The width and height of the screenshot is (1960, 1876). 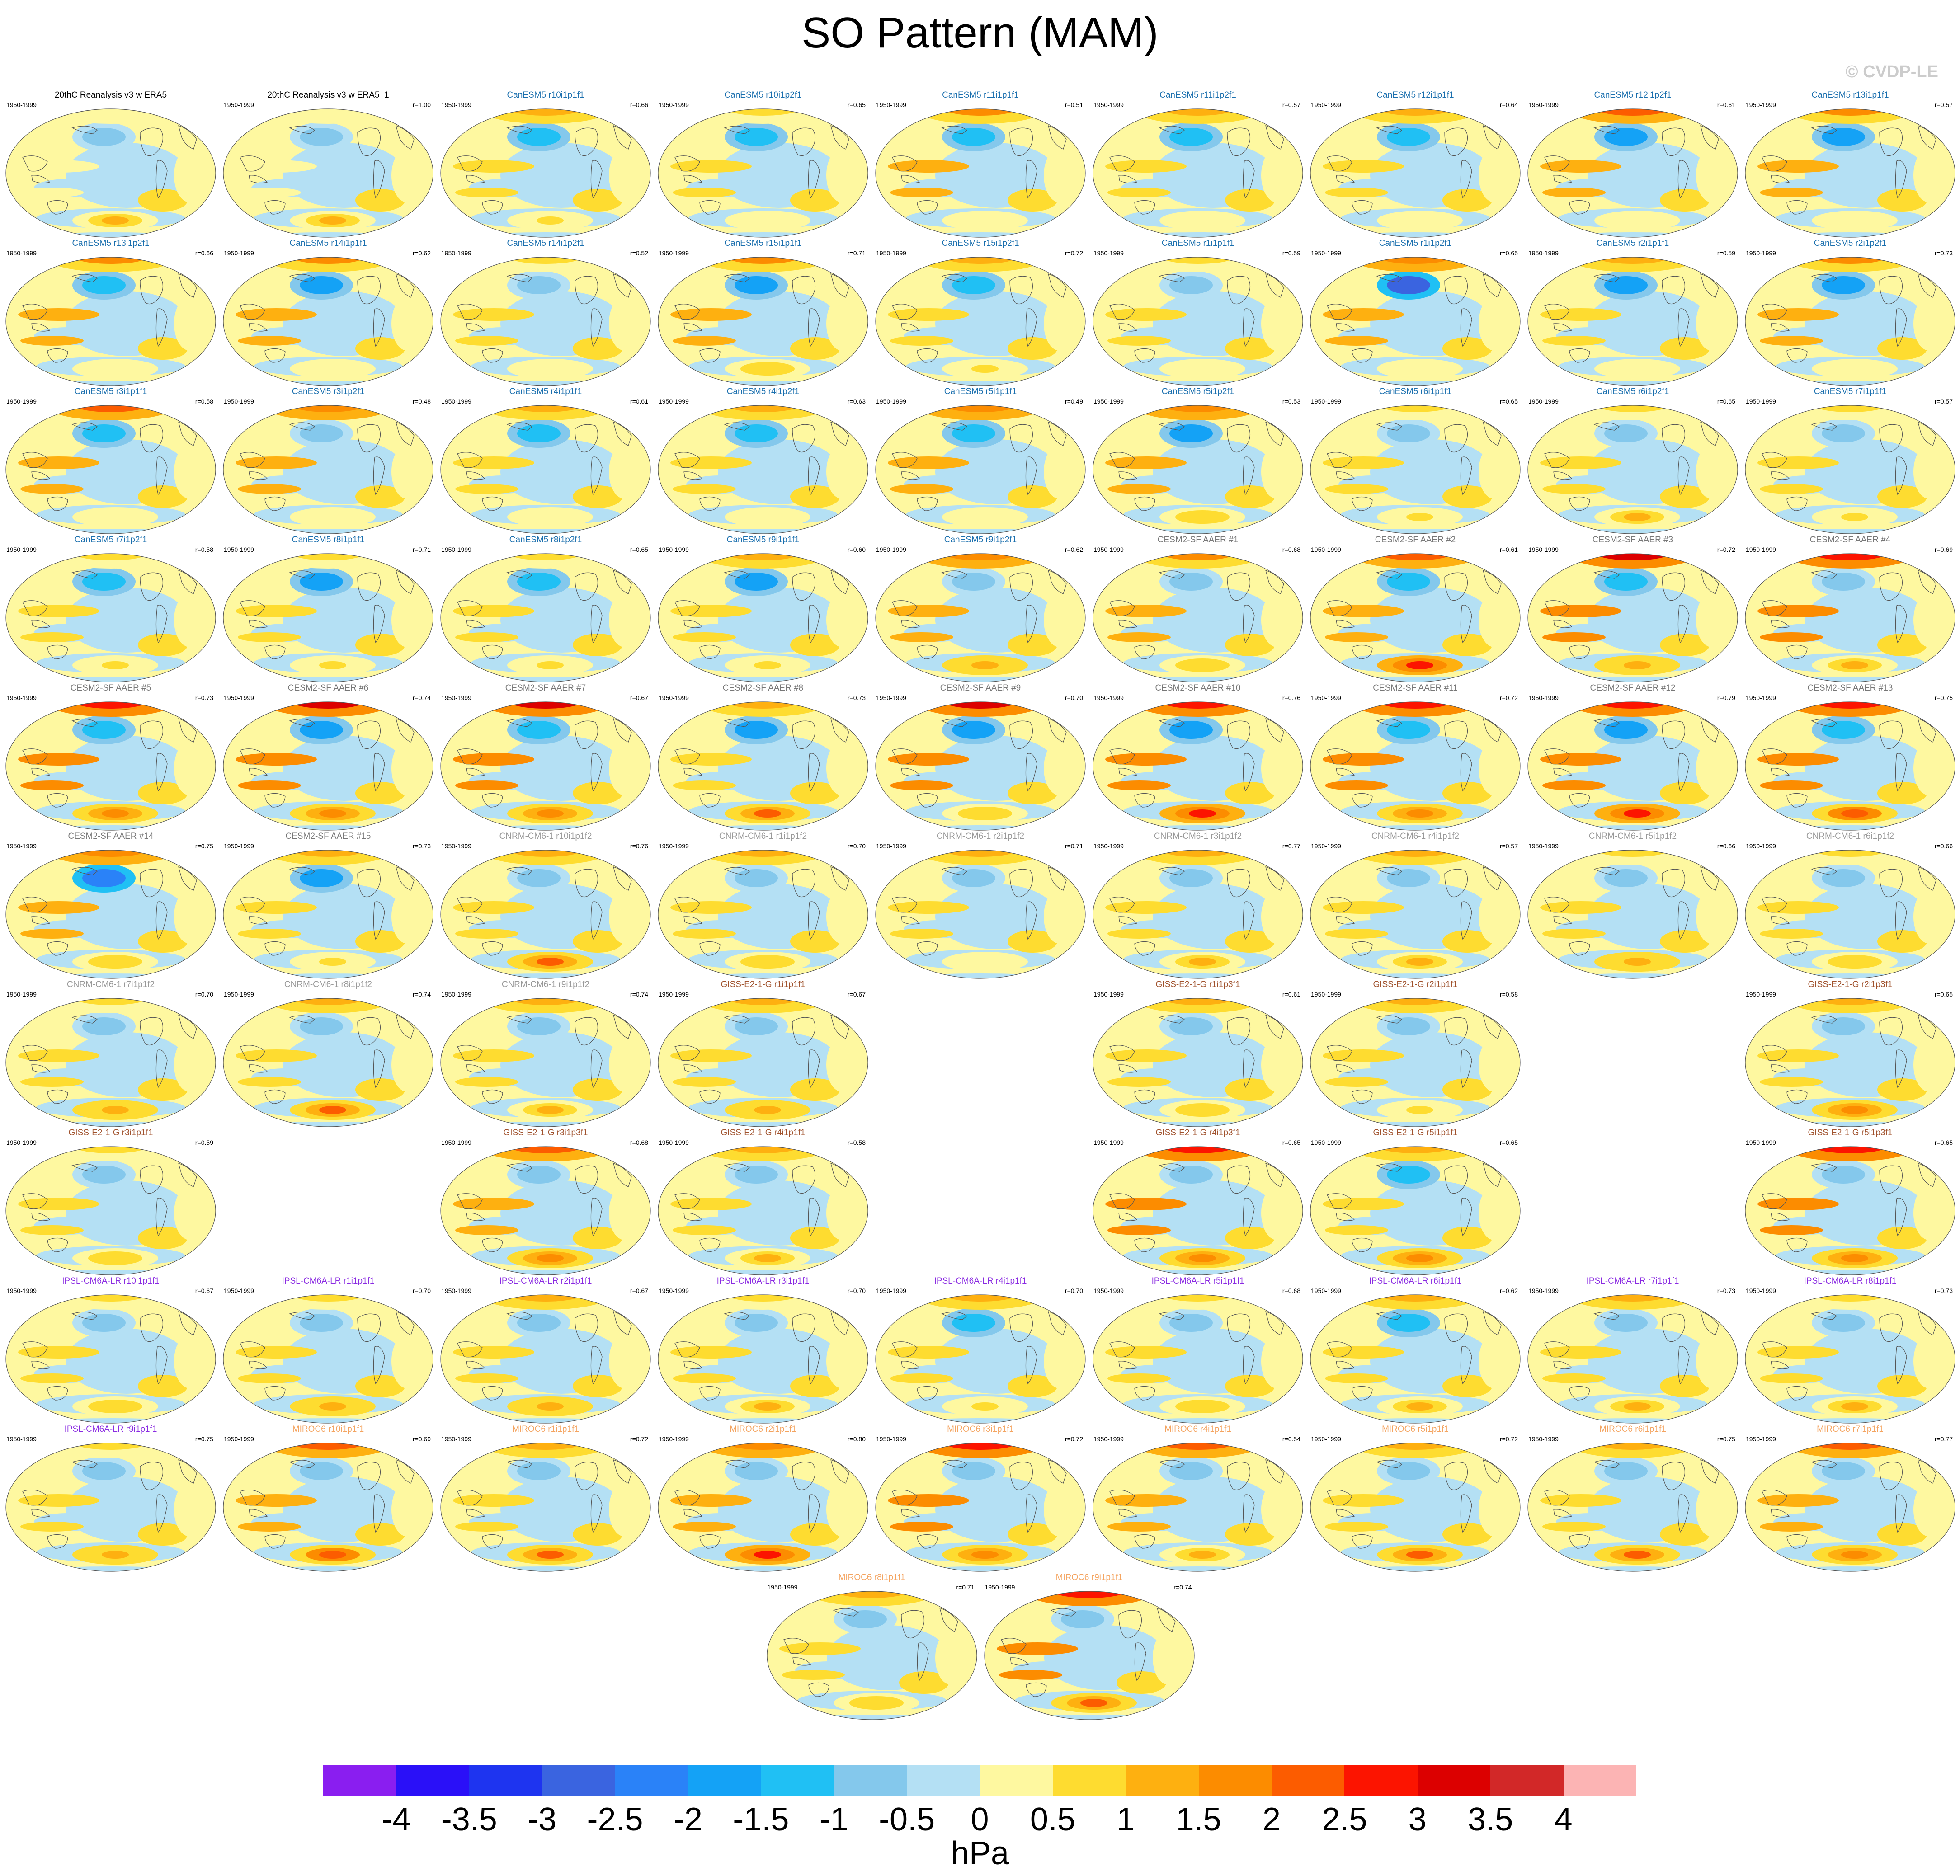 What do you see at coordinates (421, 401) in the screenshot?
I see `panel-correlation: r=0.48` at bounding box center [421, 401].